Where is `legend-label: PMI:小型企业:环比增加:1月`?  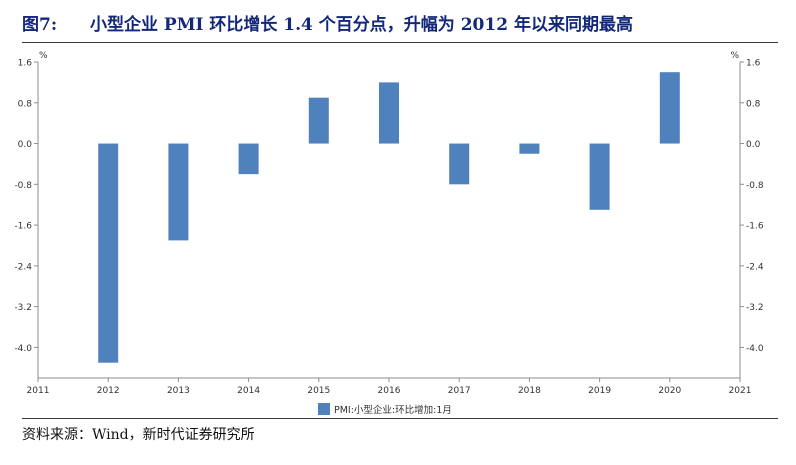
legend-label: PMI:小型企业:环比增加:1月 is located at coordinates (393, 410).